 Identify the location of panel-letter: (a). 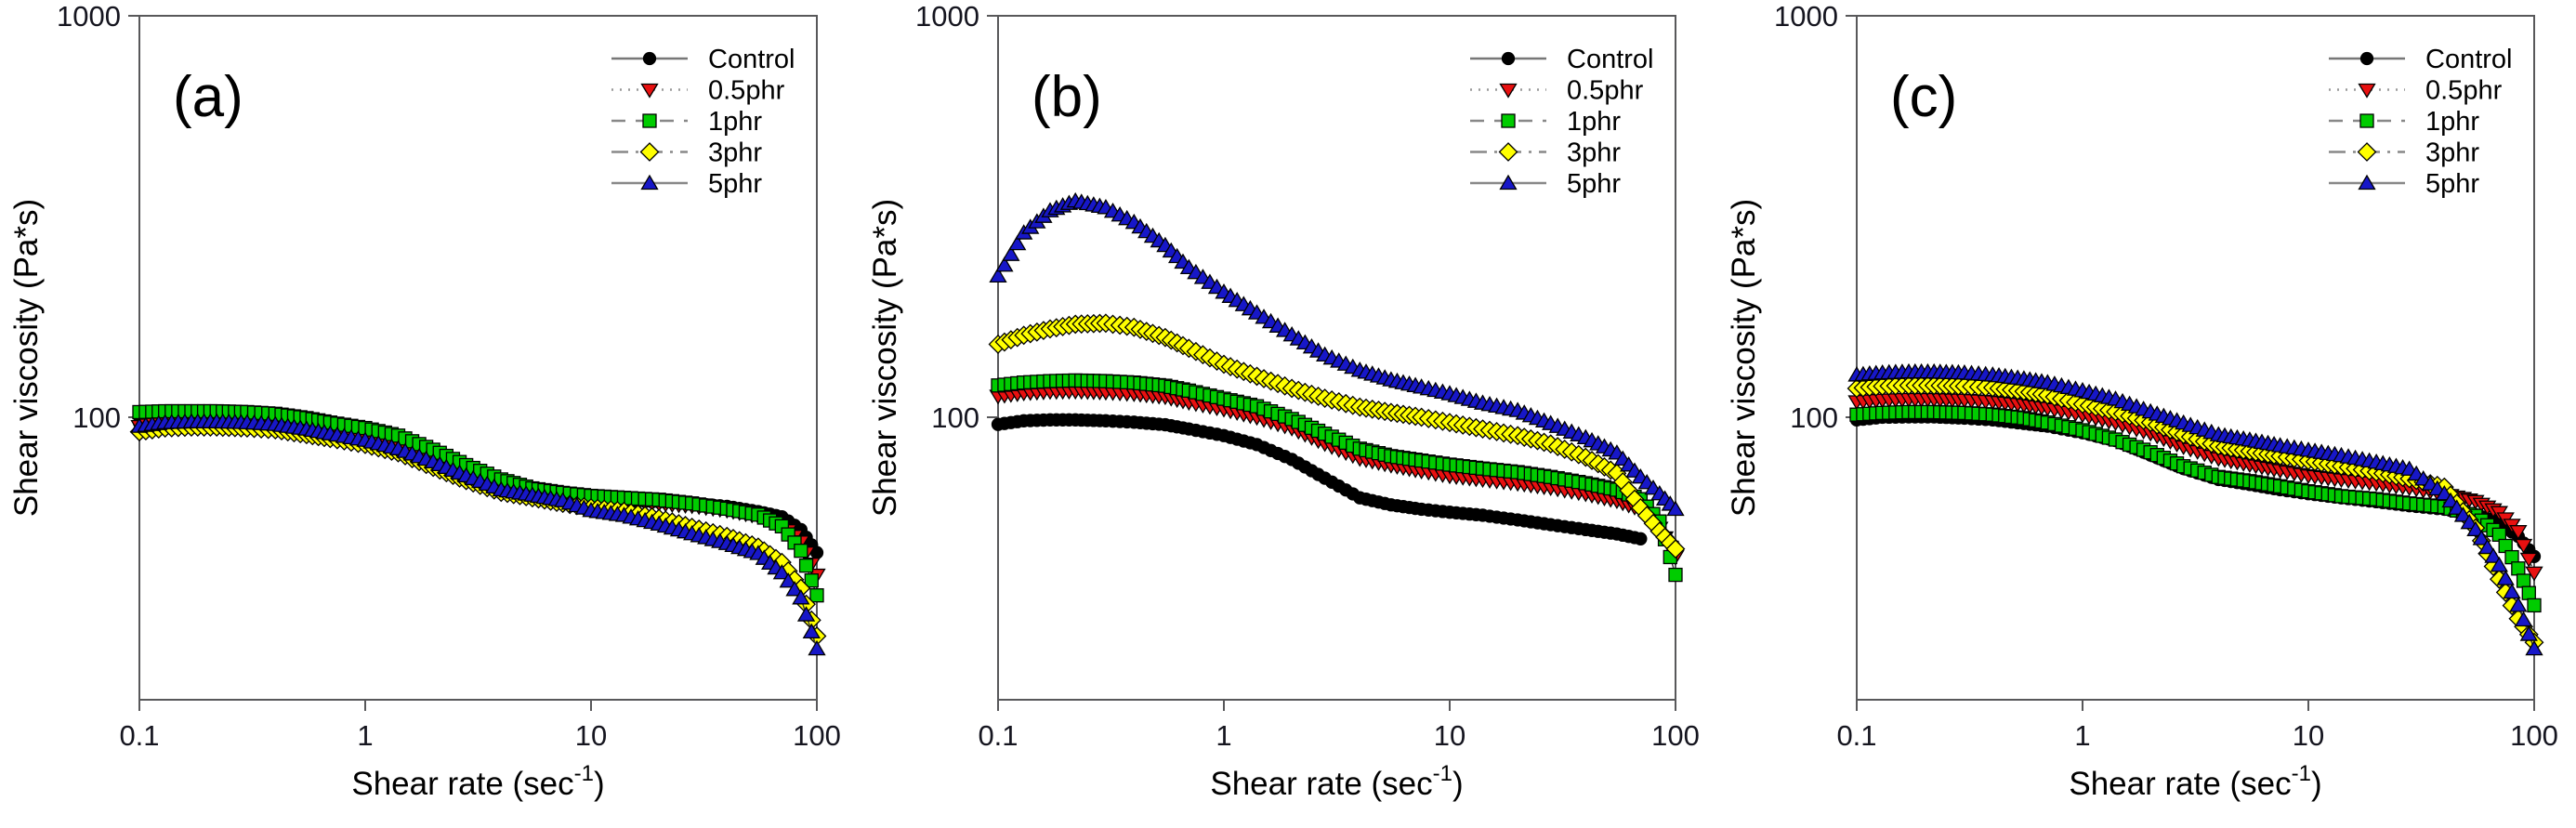
(208, 97).